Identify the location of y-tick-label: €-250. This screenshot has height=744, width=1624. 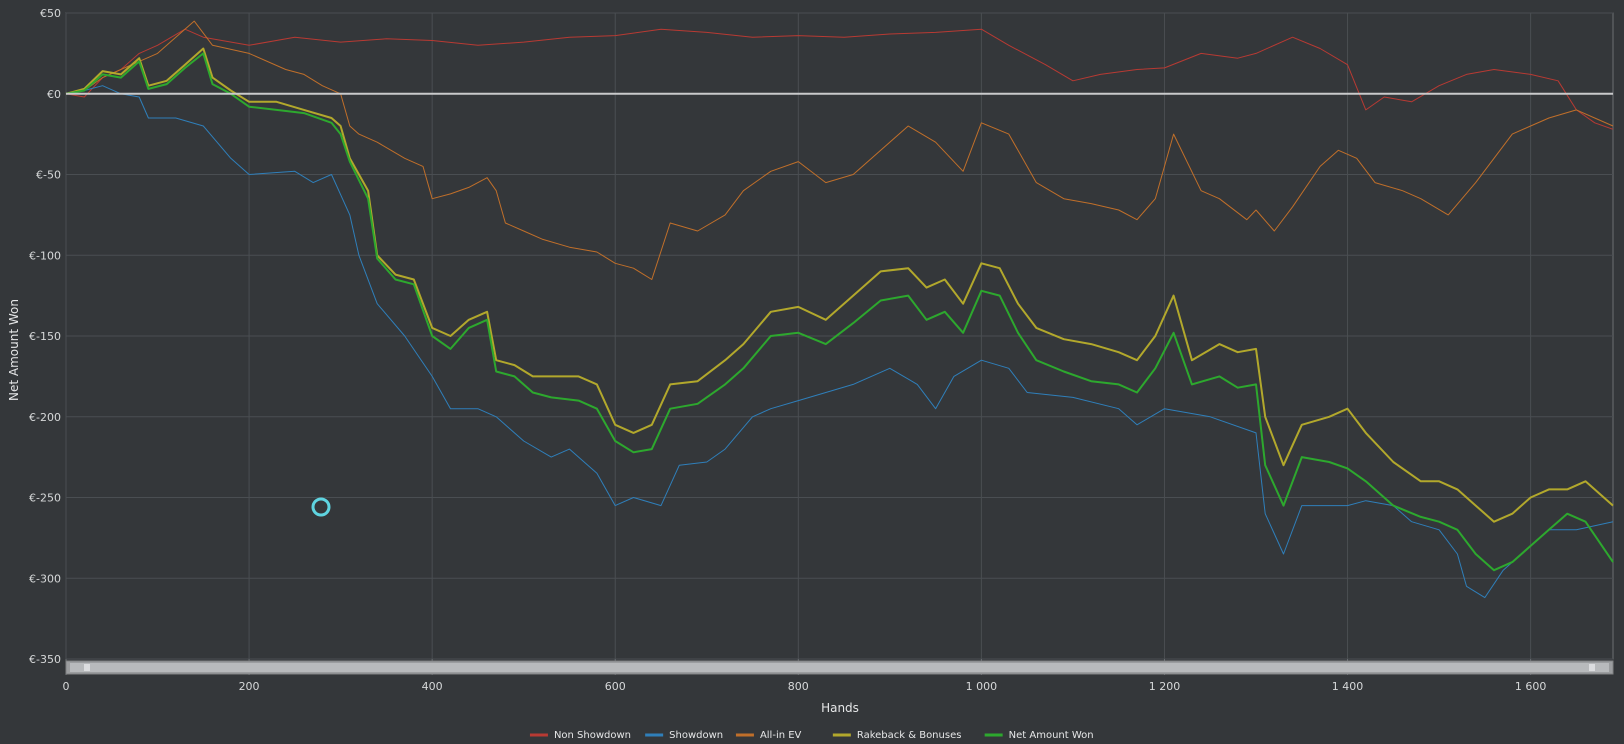
(45, 498).